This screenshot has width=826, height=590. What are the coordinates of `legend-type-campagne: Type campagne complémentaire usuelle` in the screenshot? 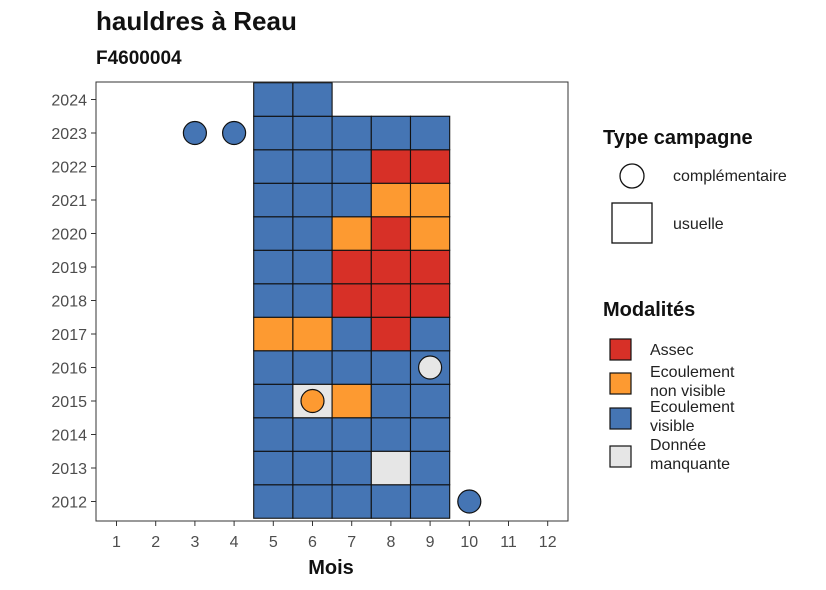 It's located at (695, 185).